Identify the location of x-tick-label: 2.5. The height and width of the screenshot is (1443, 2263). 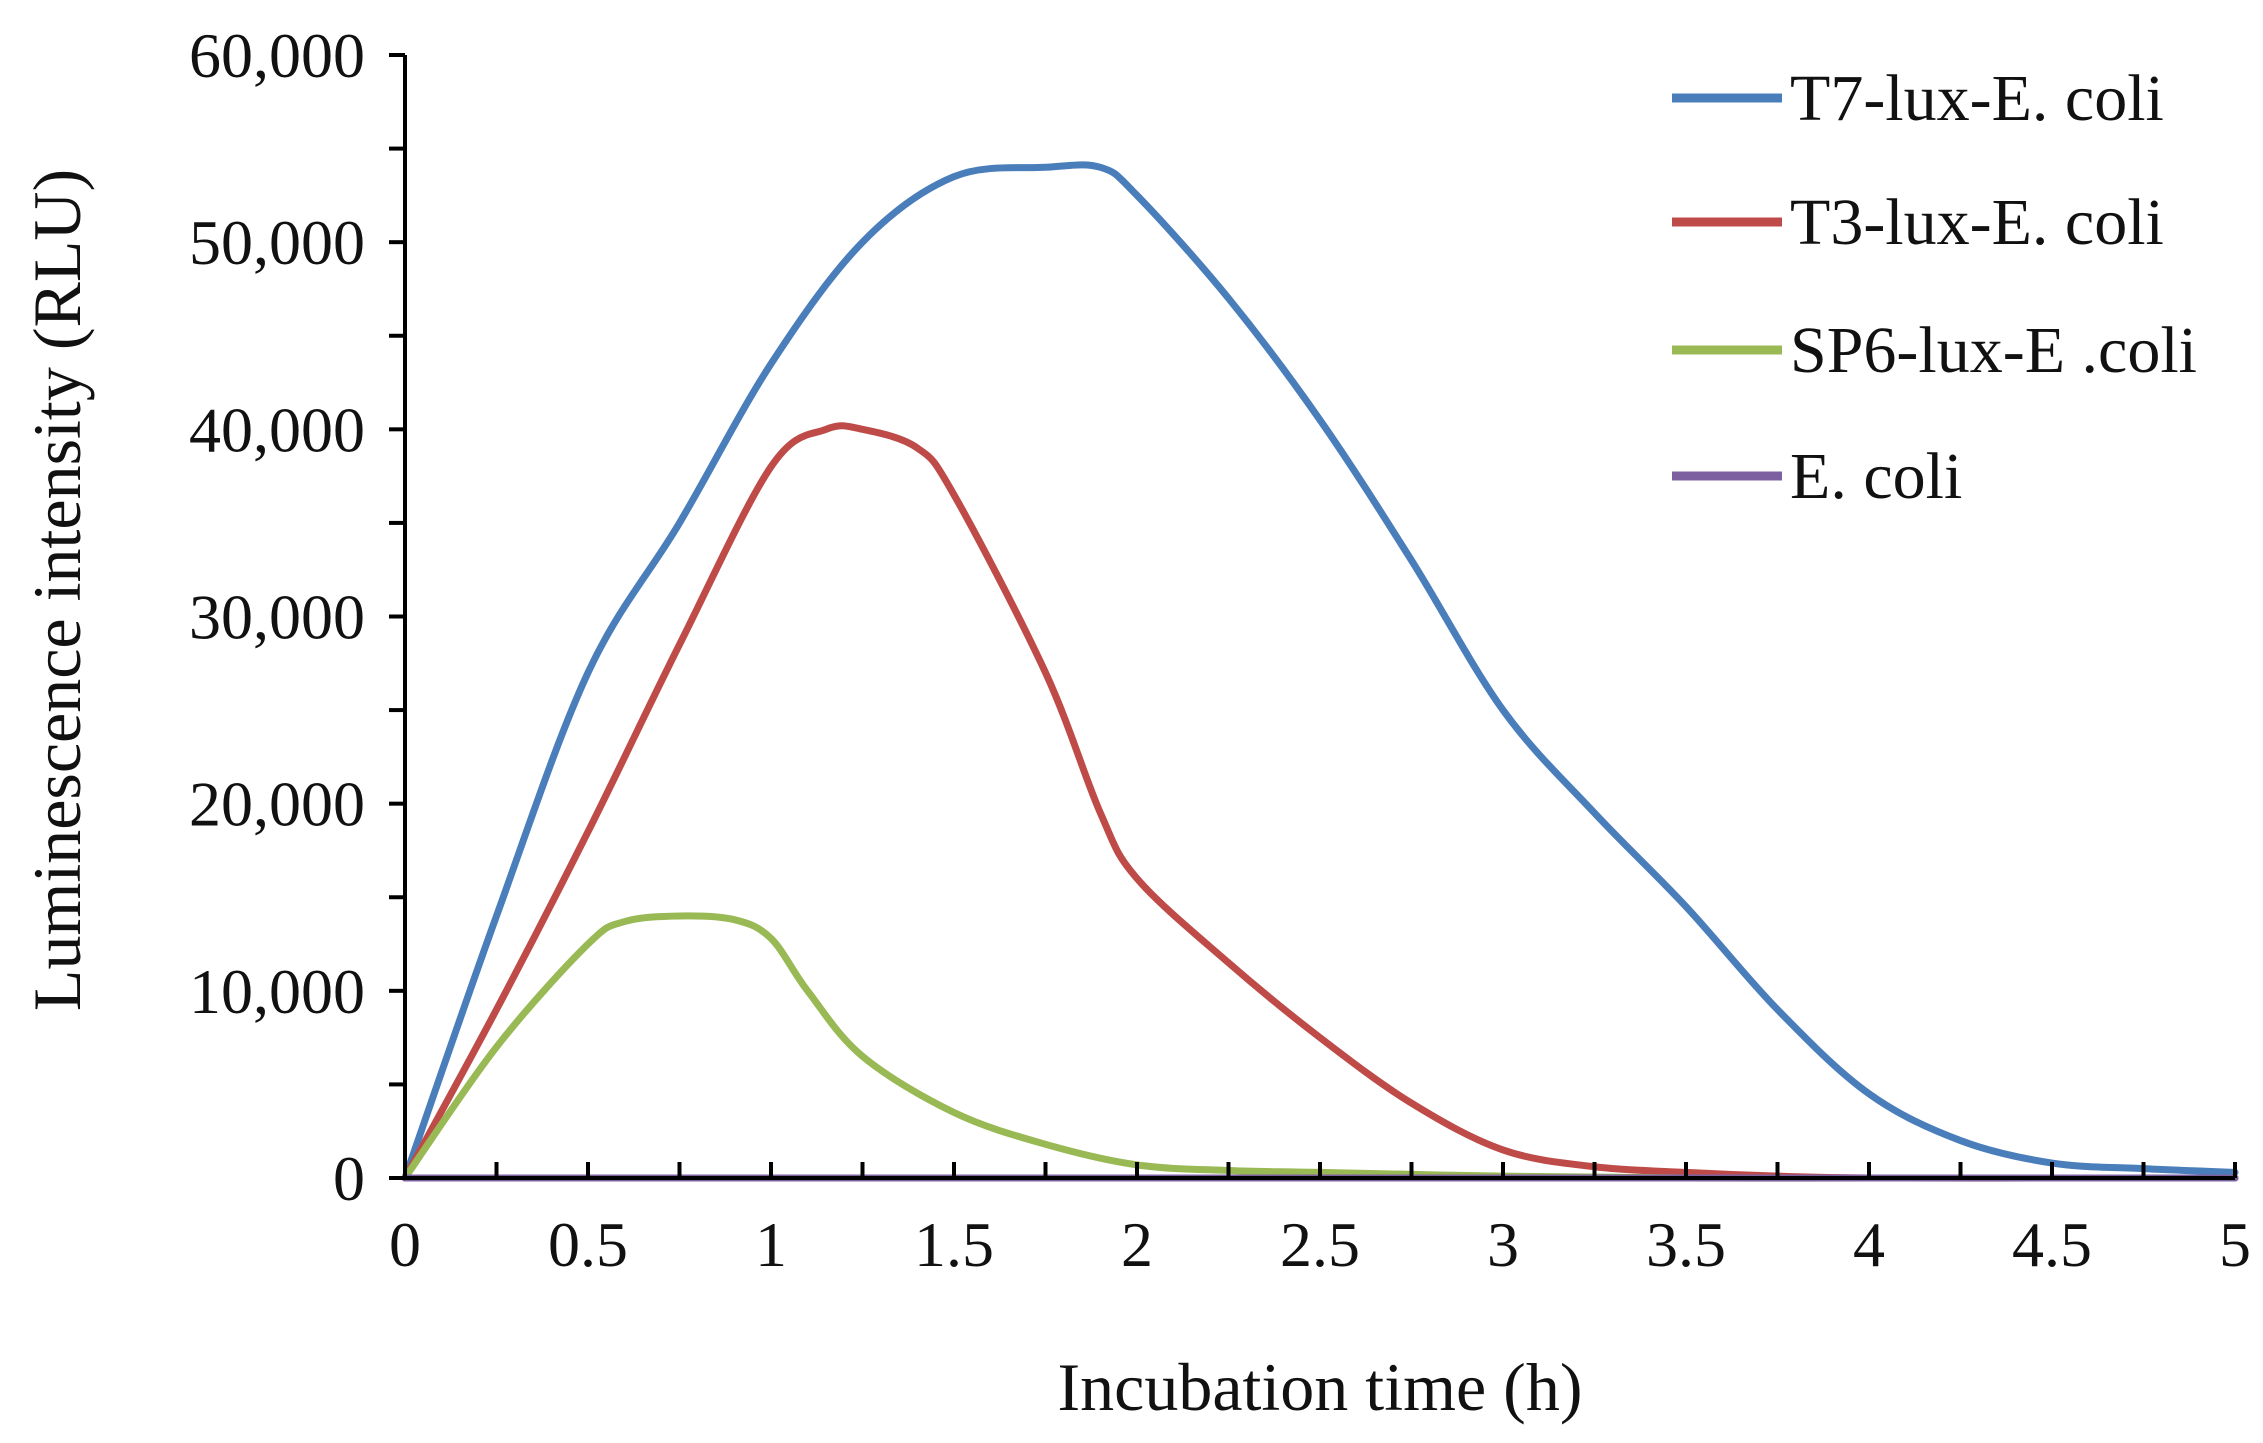
(1320, 1244).